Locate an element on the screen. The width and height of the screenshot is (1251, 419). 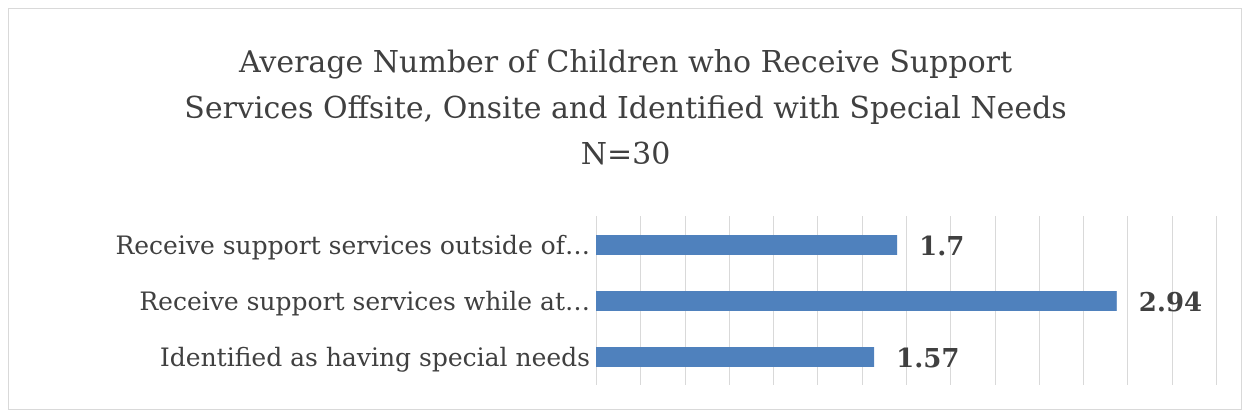
category-label: Identified as having special needs is located at coordinates (375, 357).